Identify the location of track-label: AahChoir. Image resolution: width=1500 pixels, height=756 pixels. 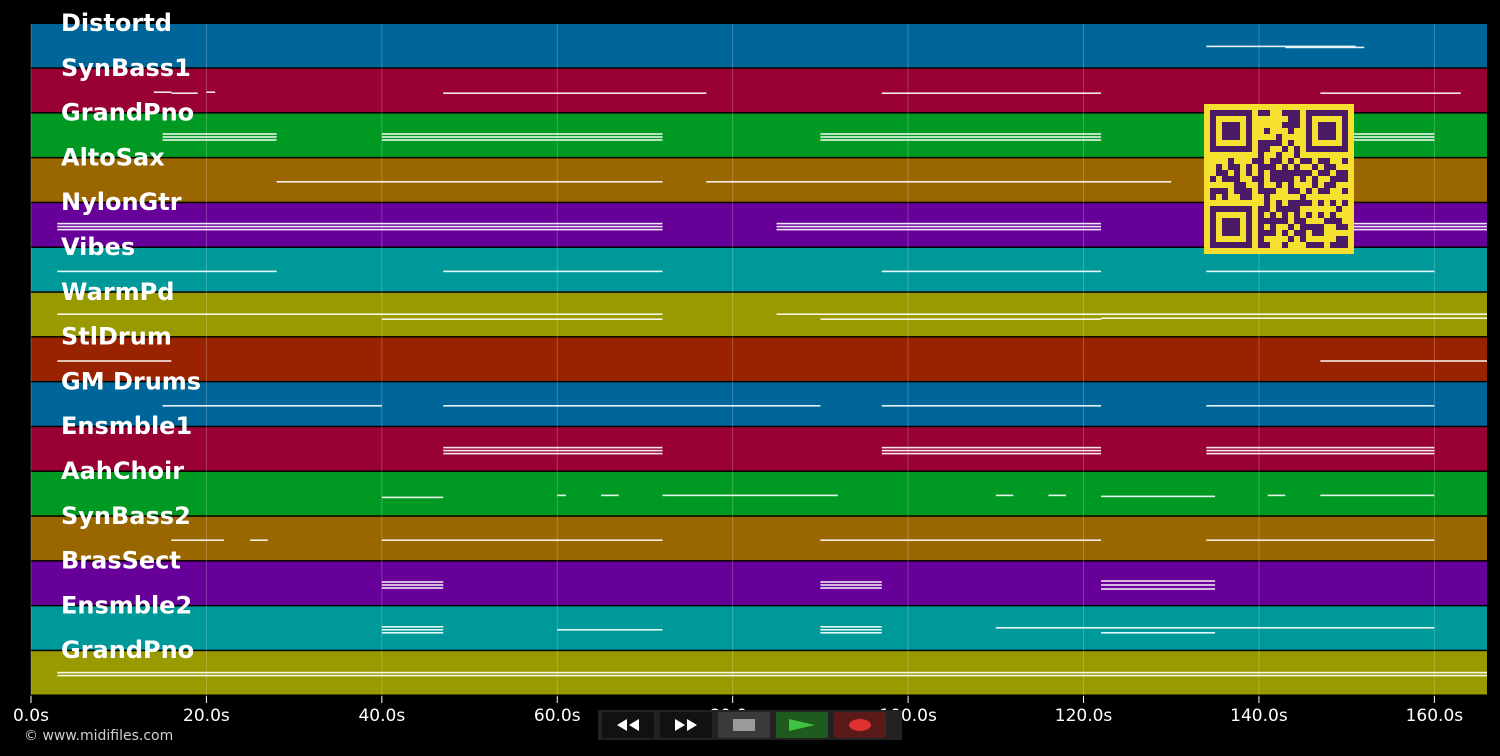
(122, 471).